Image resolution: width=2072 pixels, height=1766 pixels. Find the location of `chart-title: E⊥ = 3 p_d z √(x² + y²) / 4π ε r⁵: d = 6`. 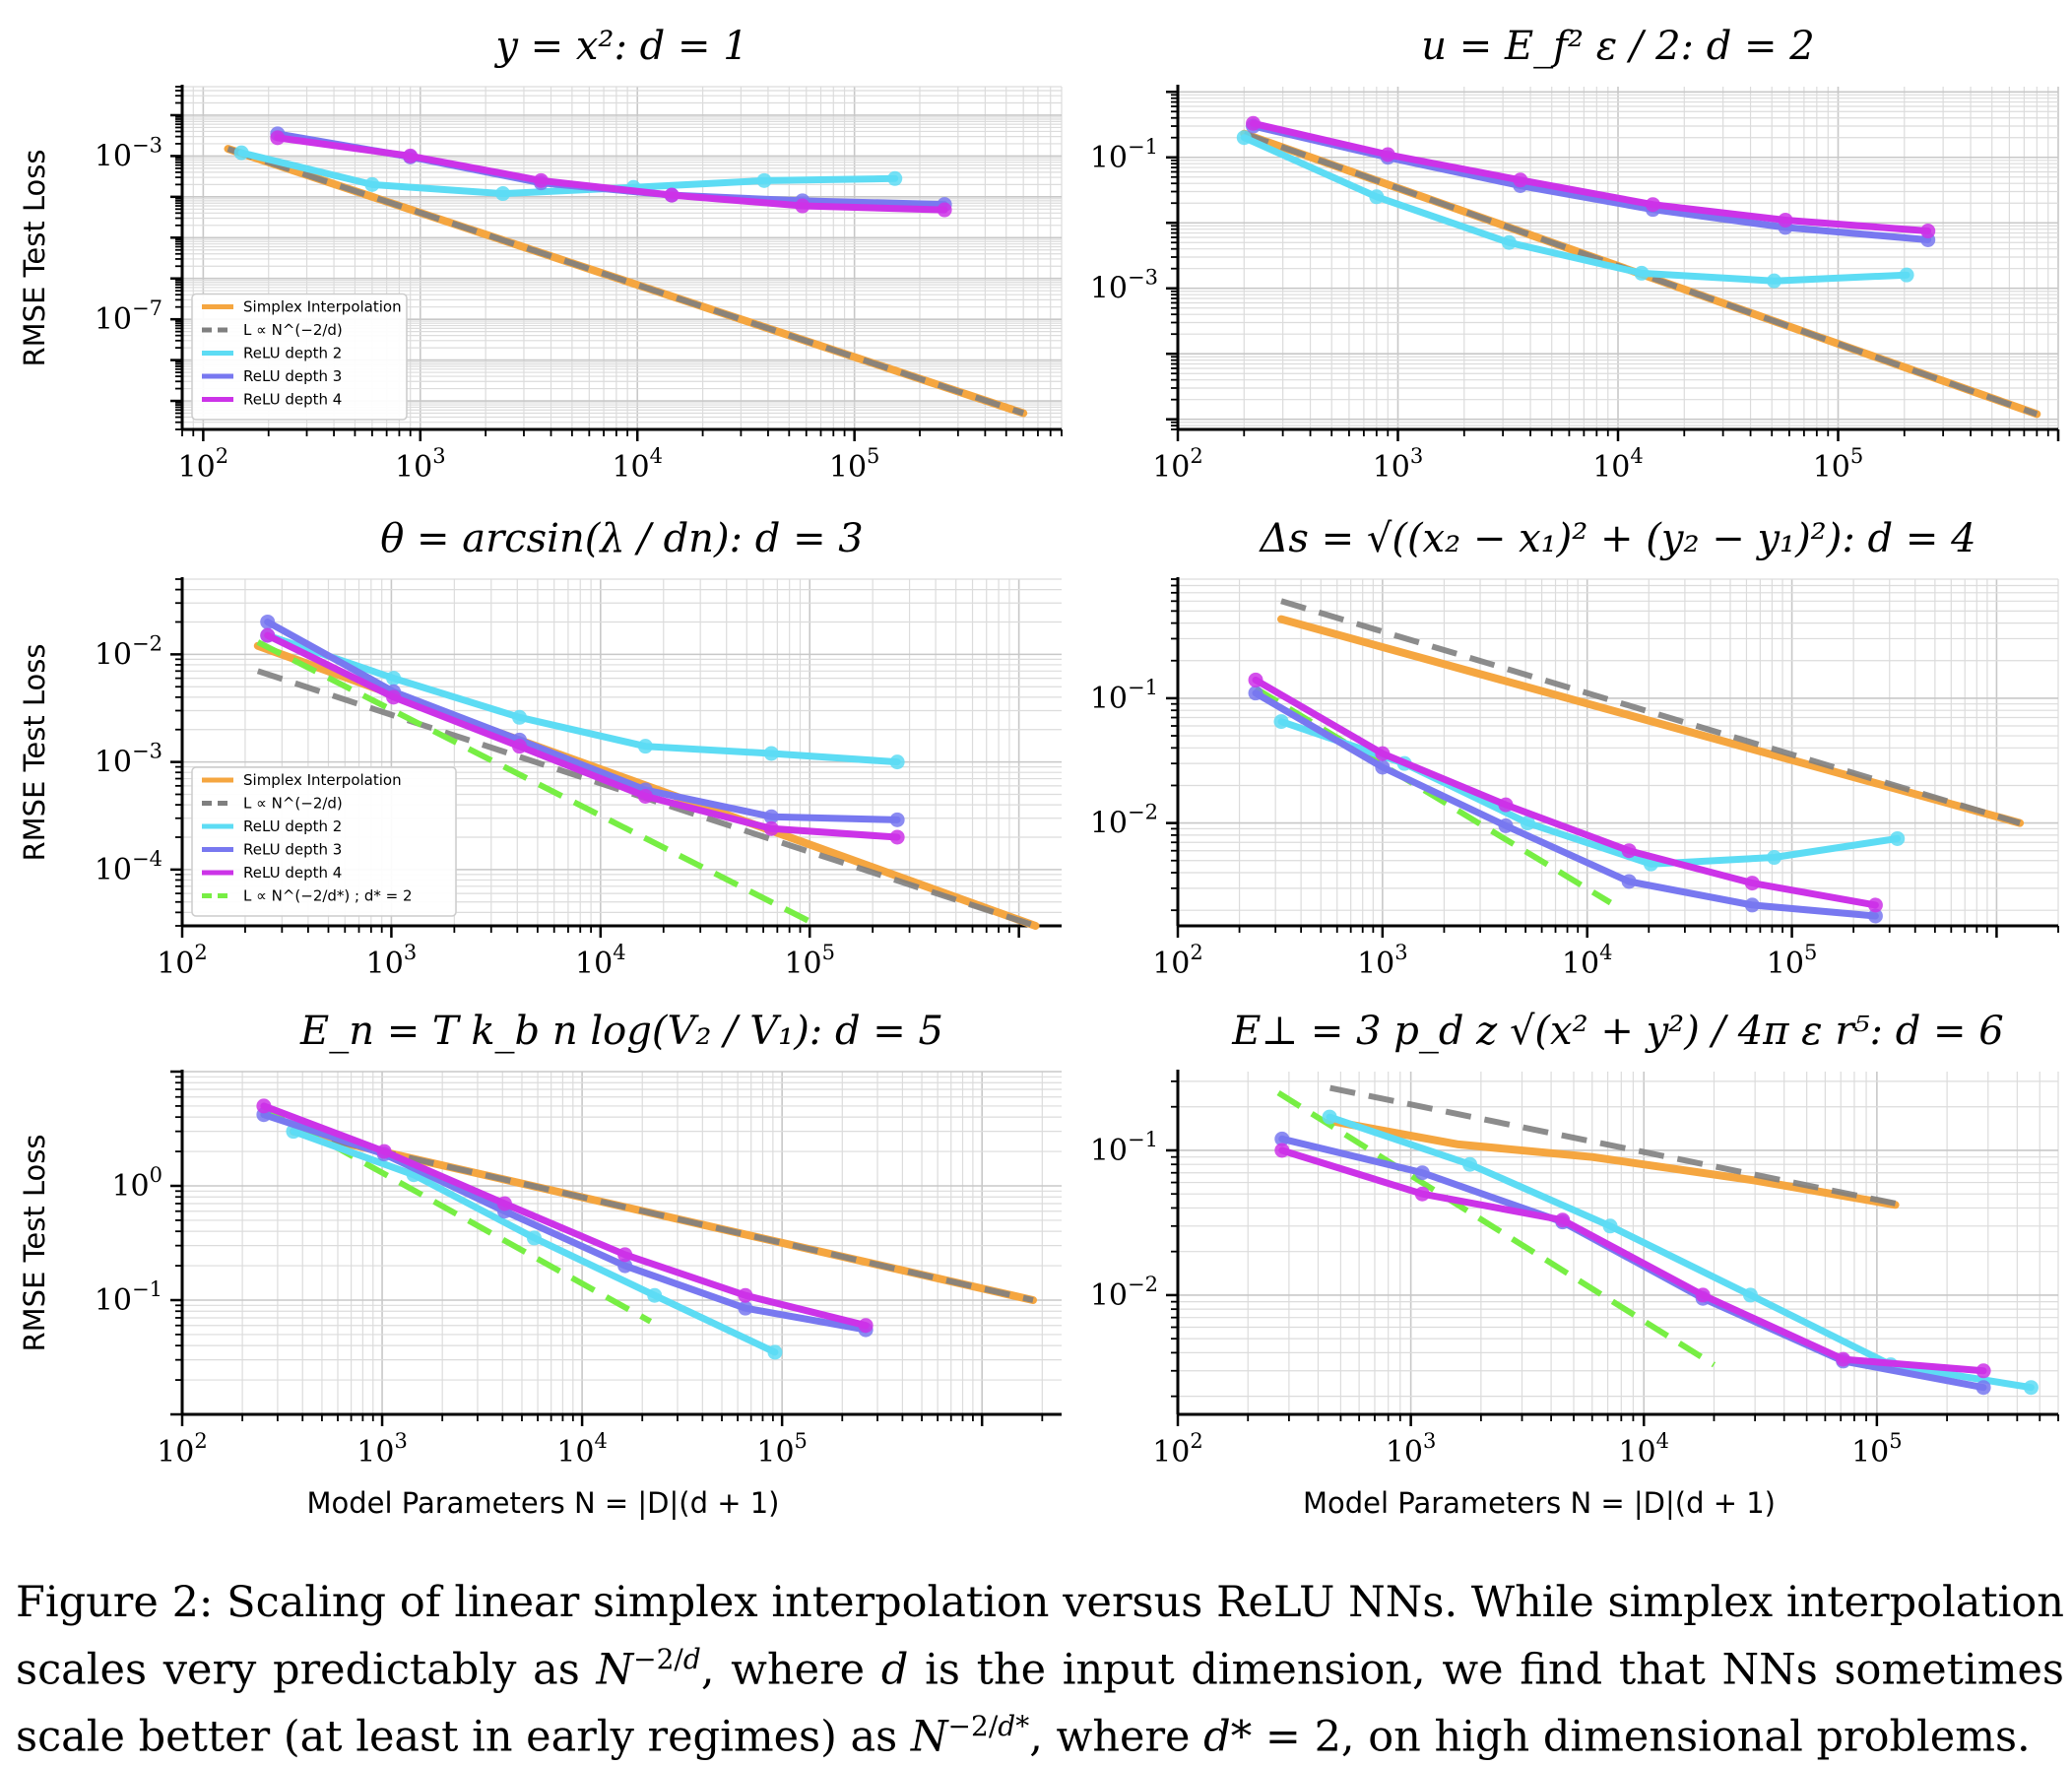

chart-title: E⊥ = 3 p_d z √(x² + y²) / 4π ε r⁵: d = 6 is located at coordinates (1617, 1031).